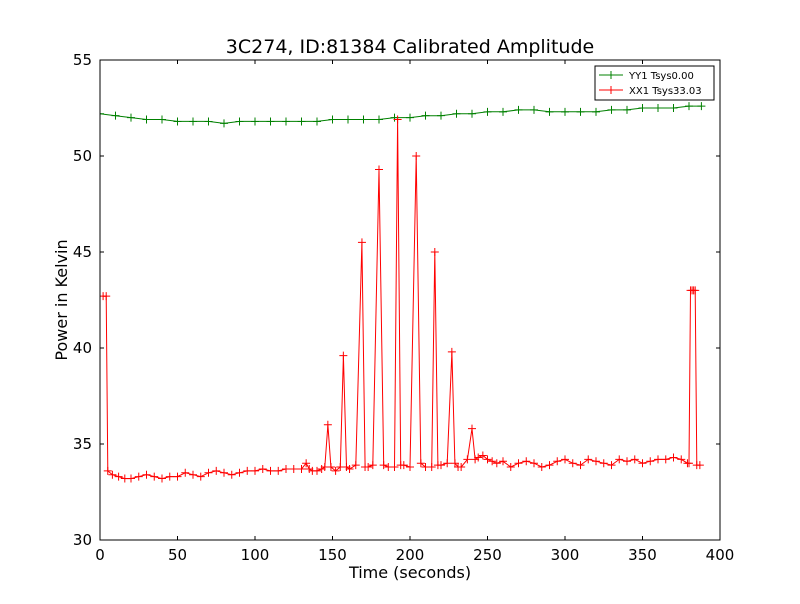  I want to click on x-tick-label: 0, so click(100, 555).